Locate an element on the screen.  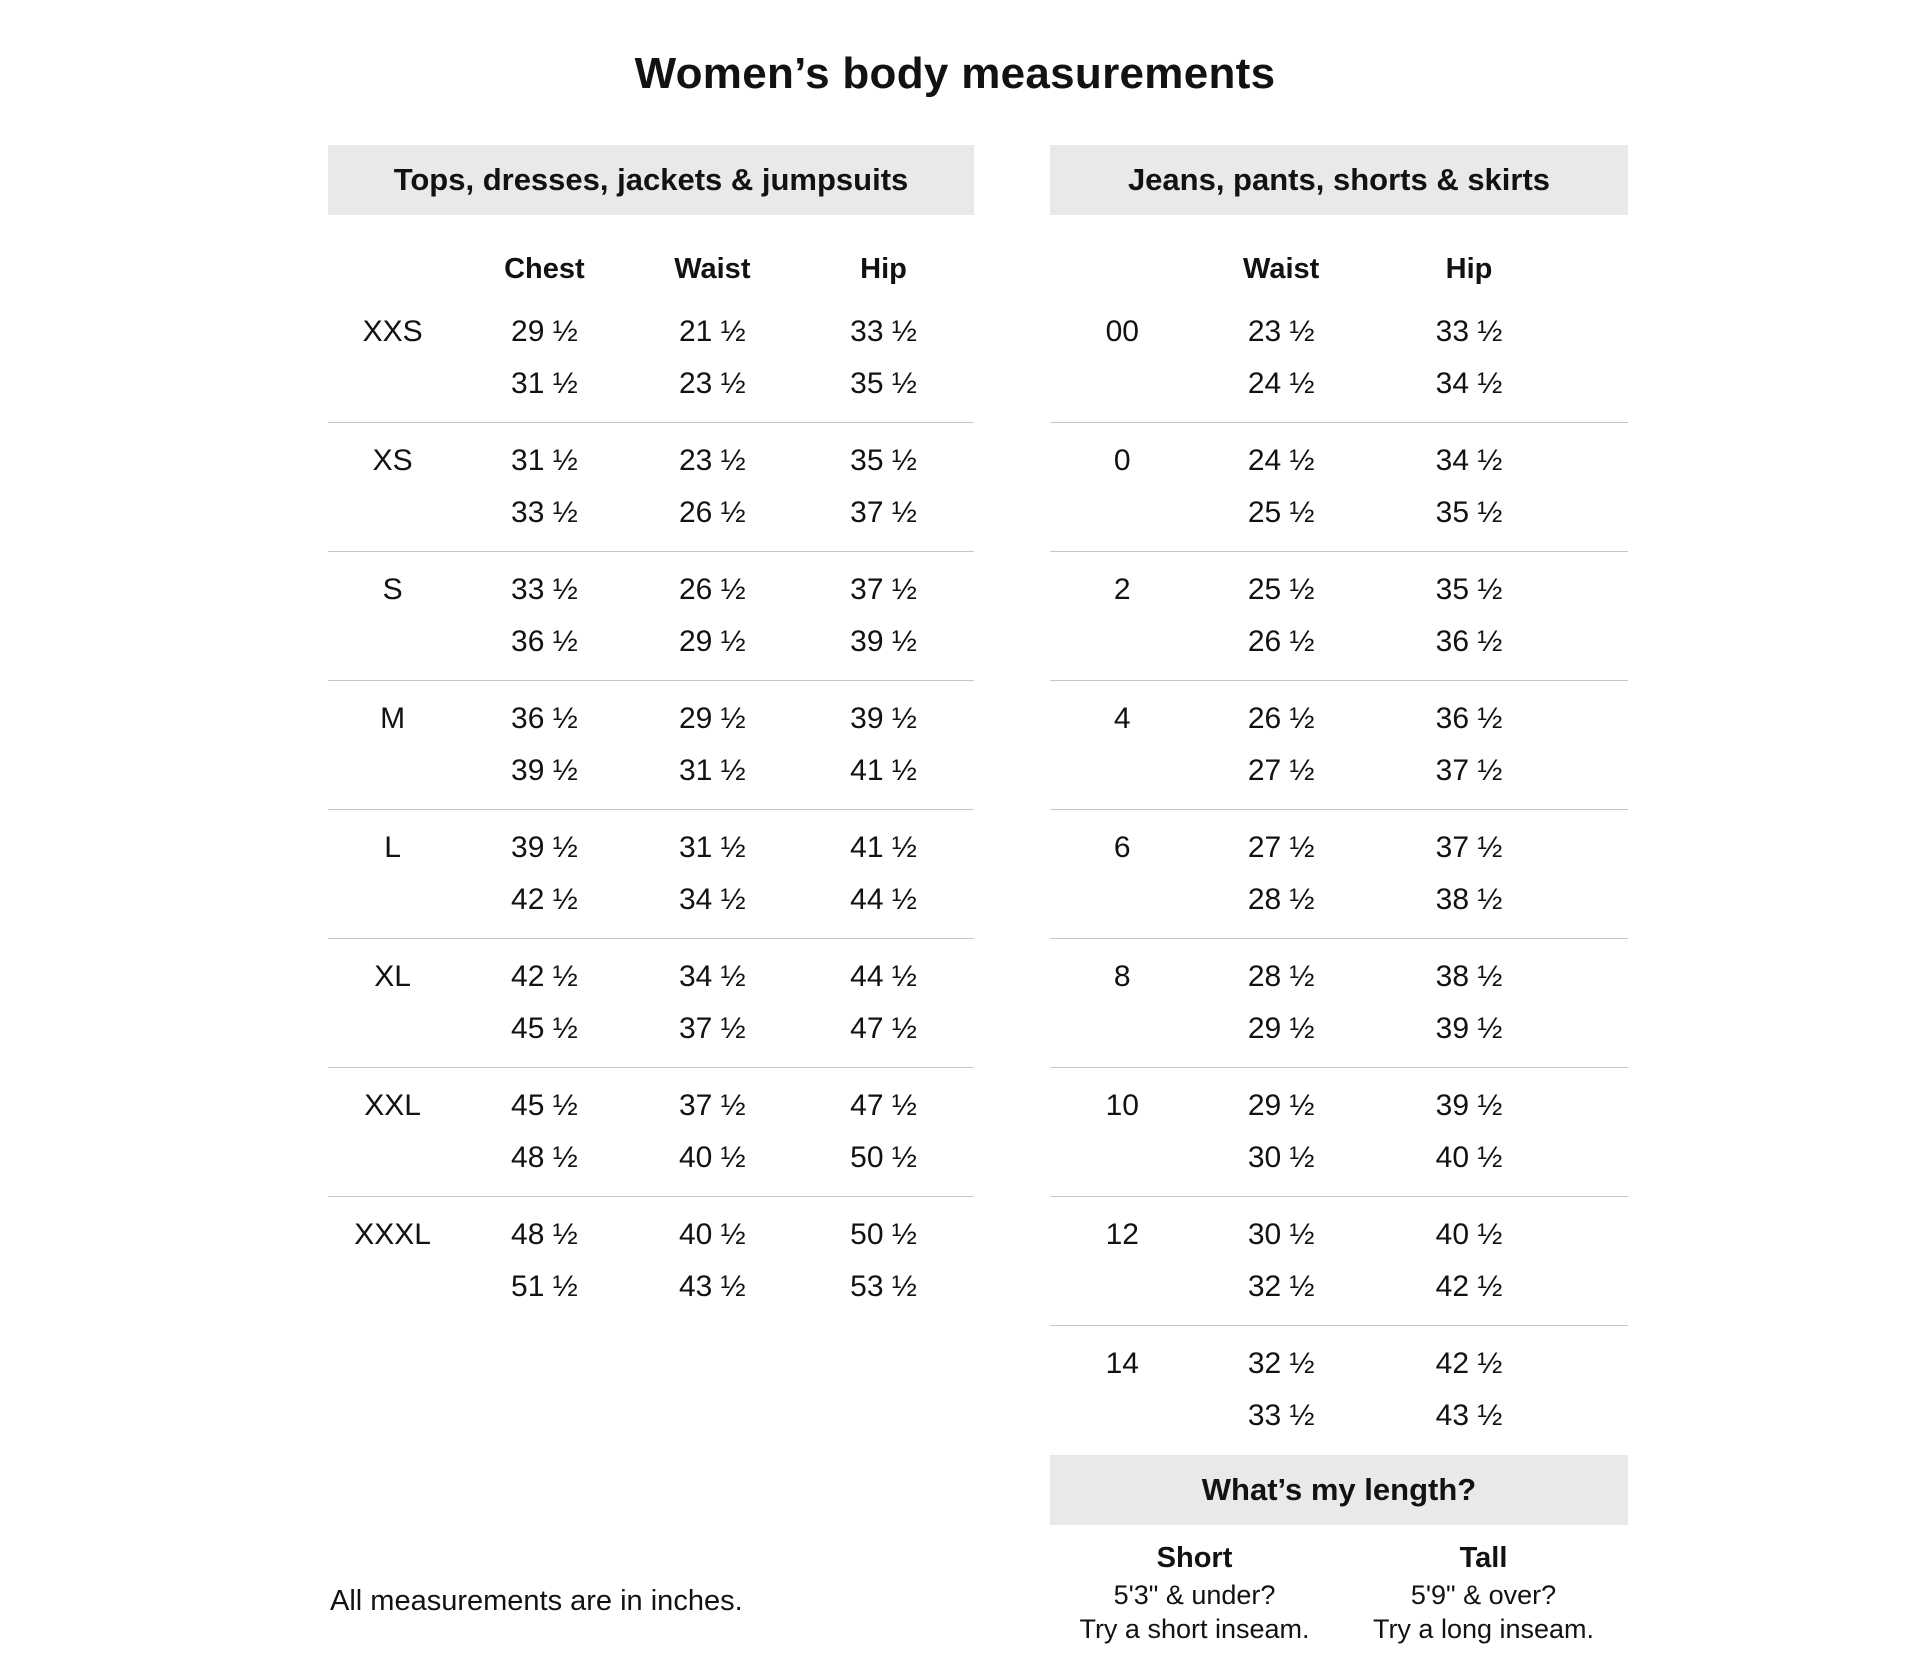
waist-max-value: 32 ½ is located at coordinates (1281, 1286).